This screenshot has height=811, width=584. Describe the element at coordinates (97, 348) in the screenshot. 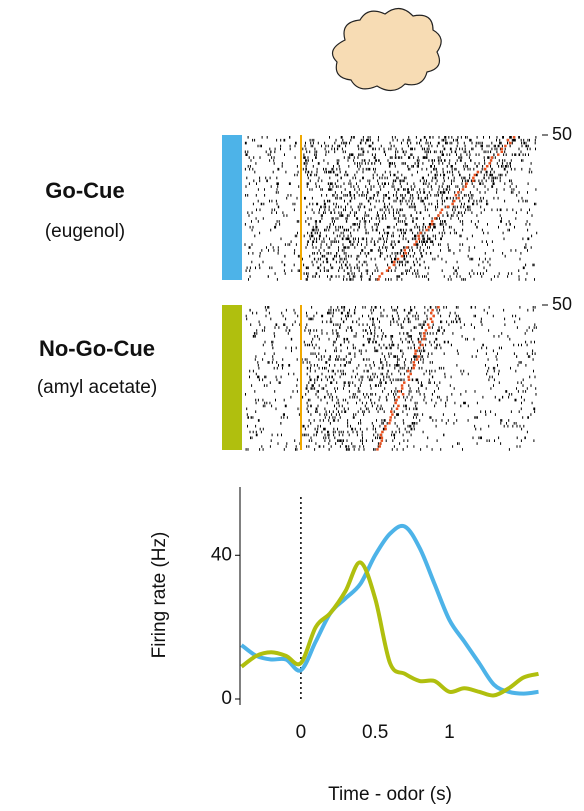

I see `panel-title: No-Go-Cue` at that location.